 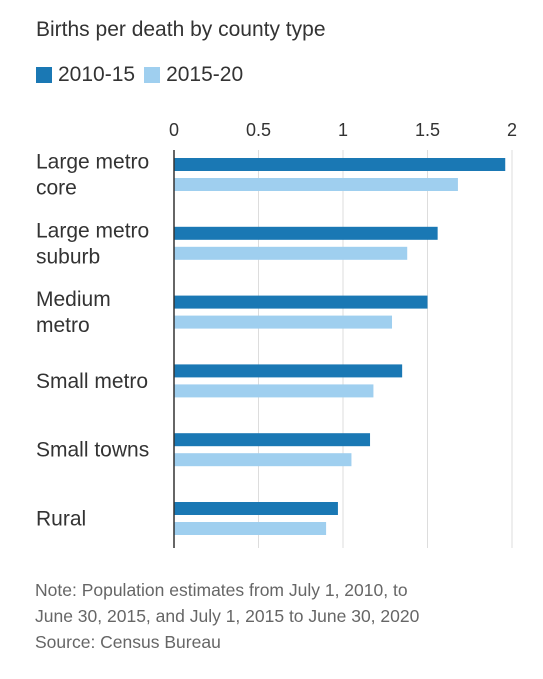 What do you see at coordinates (258, 130) in the screenshot?
I see `x-tick-label-1: 0.5` at bounding box center [258, 130].